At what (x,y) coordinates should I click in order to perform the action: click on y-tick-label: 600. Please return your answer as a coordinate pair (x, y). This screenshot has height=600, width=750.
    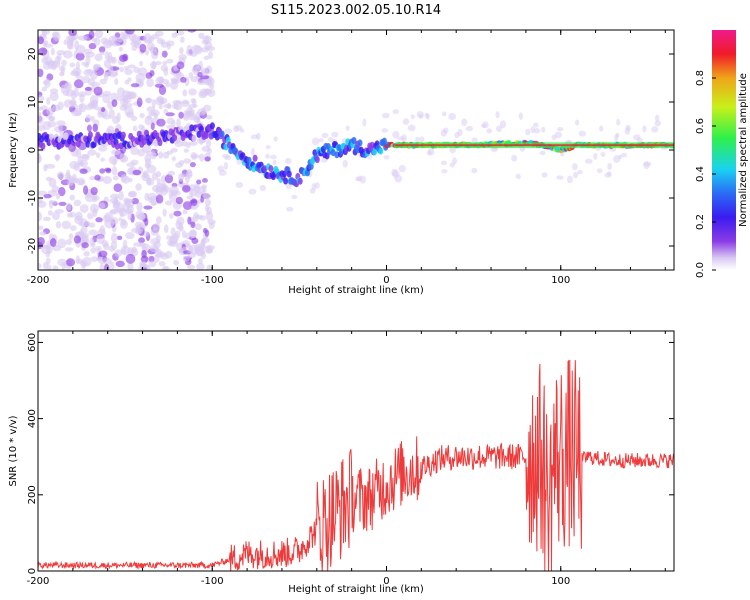
    Looking at the image, I should click on (32, 342).